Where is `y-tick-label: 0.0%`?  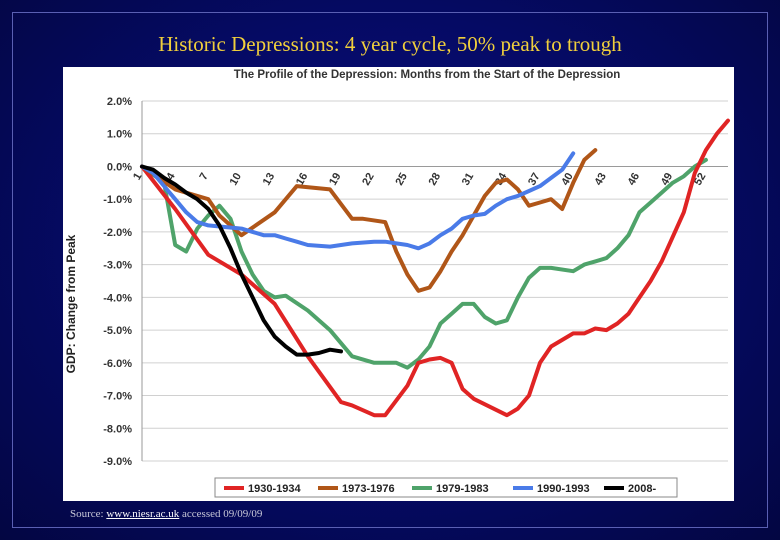 y-tick-label: 0.0% is located at coordinates (119, 167).